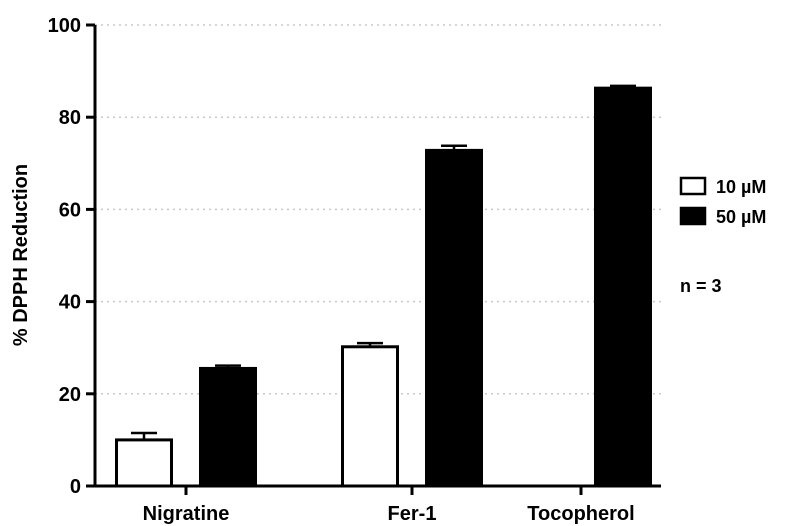  I want to click on y-tick-label: 100, so click(64, 26).